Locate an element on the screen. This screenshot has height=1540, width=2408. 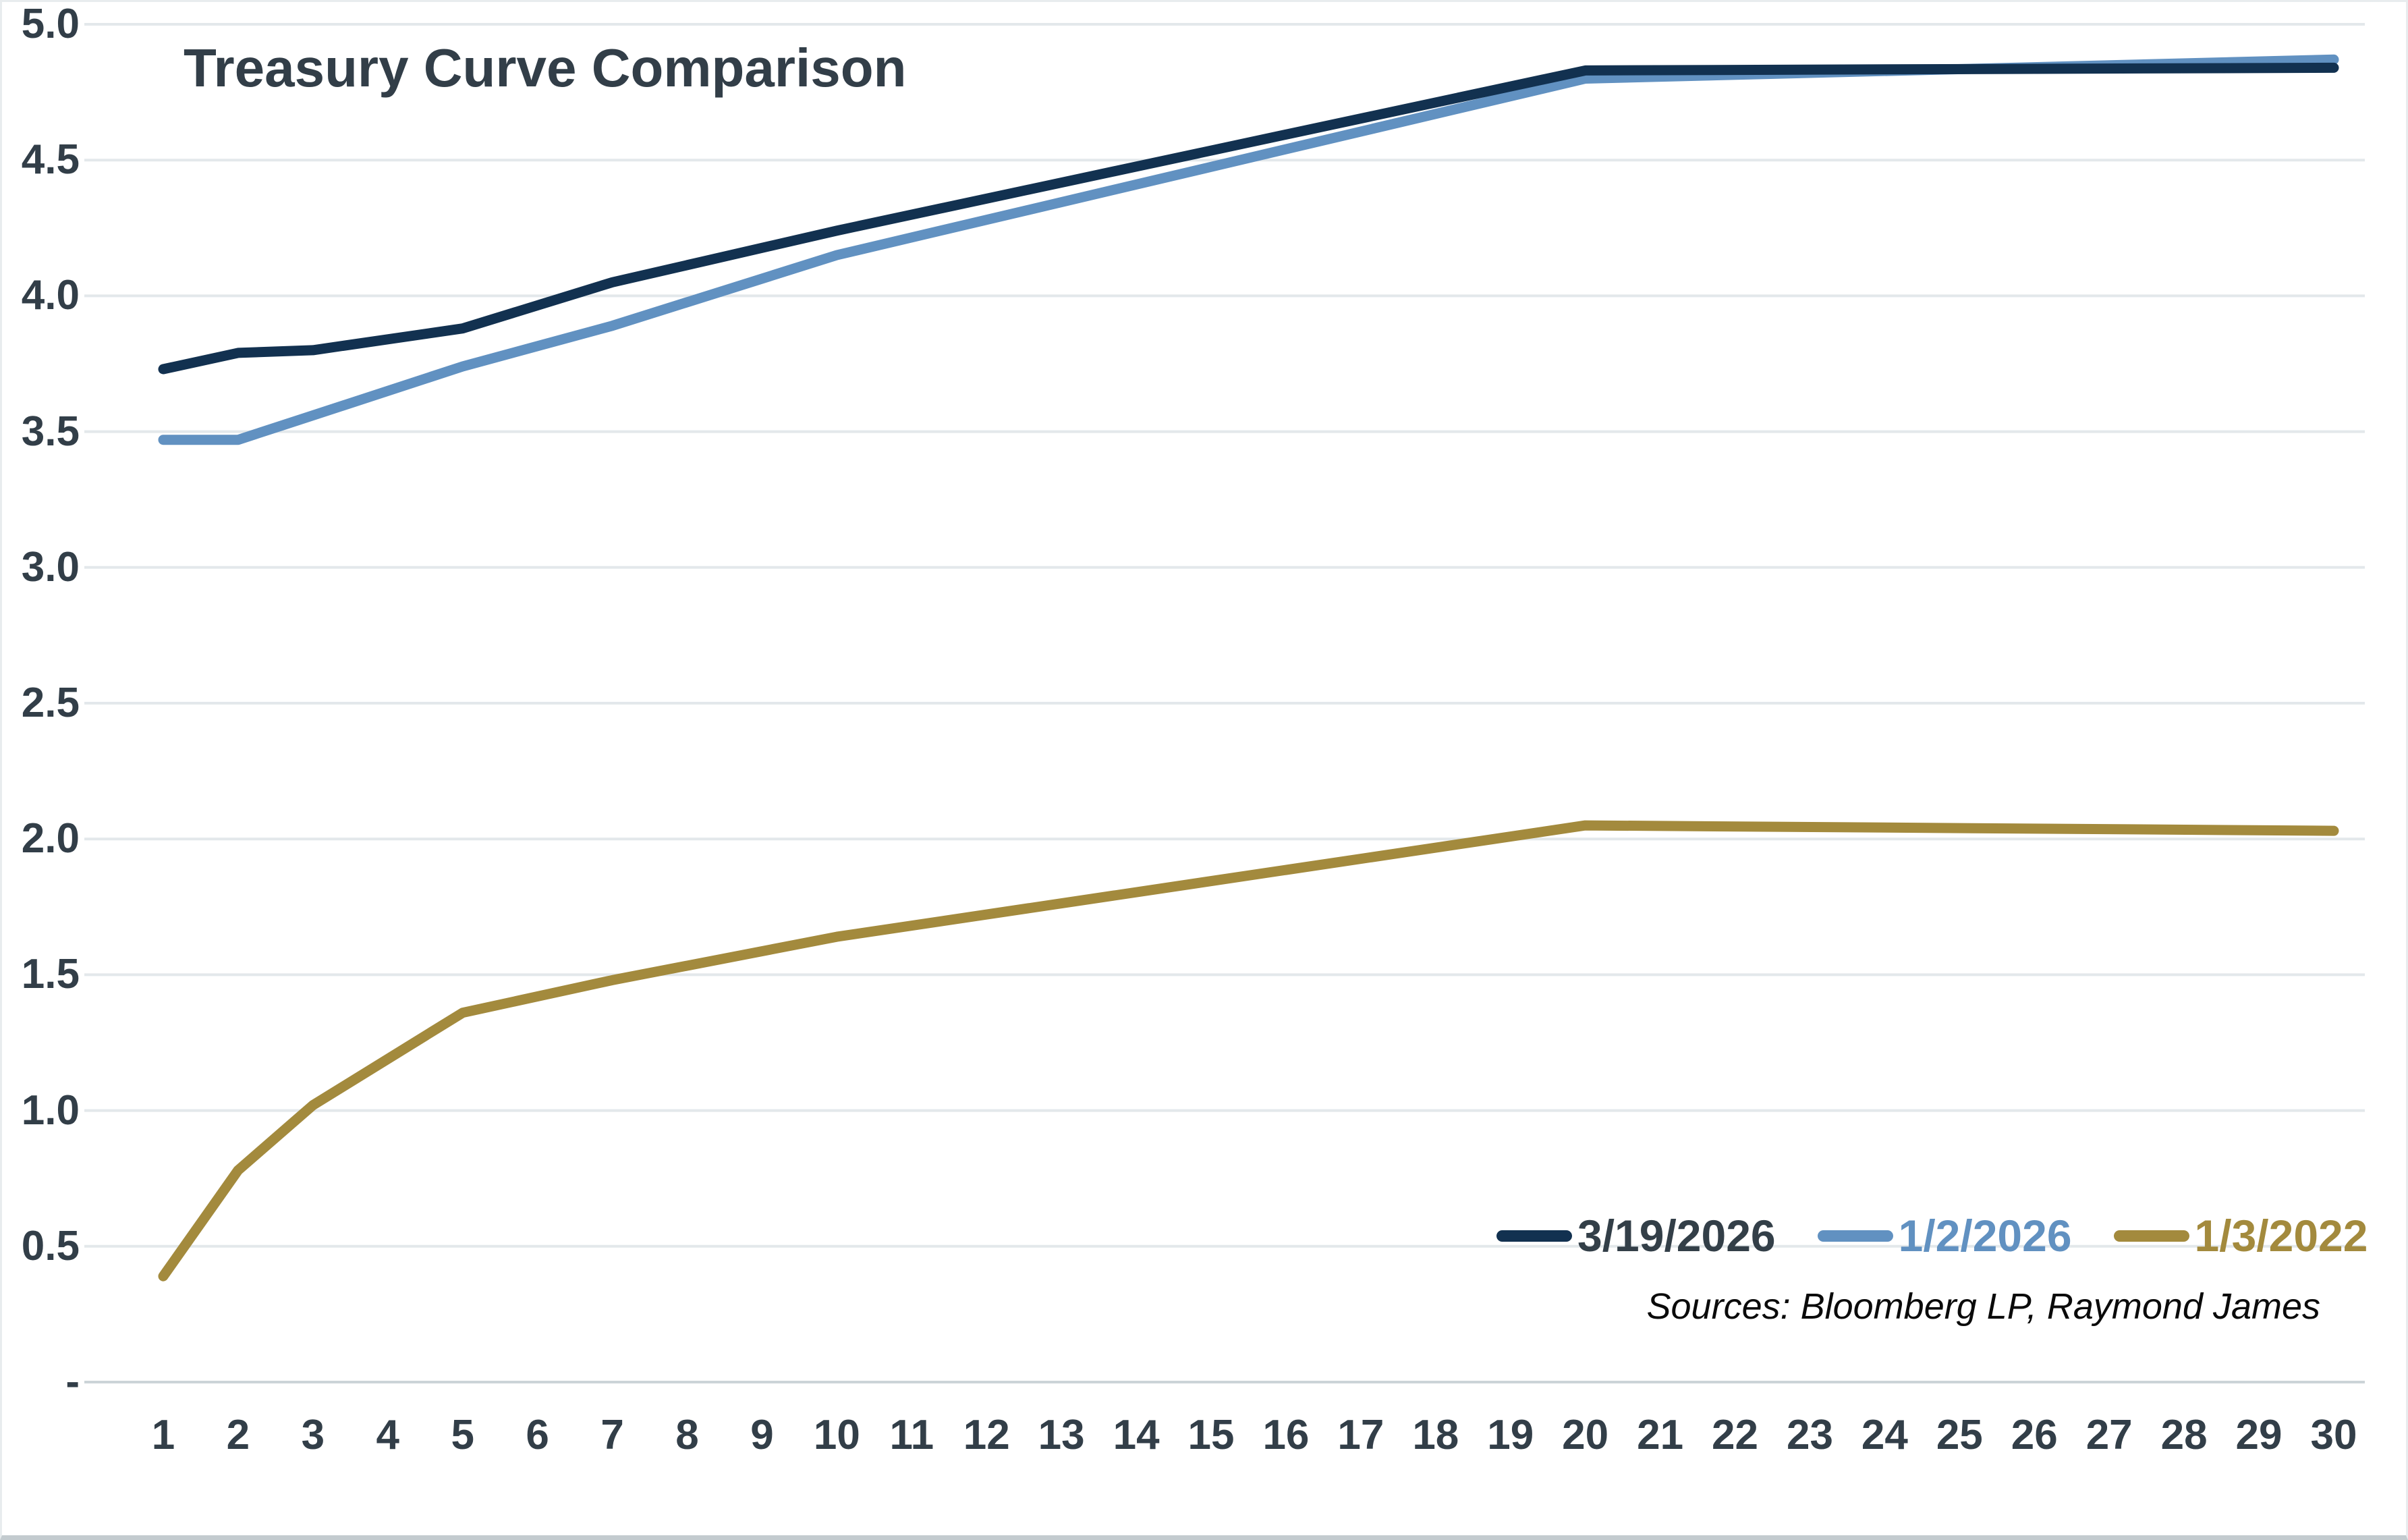
legend-swatch-1/2/2026 is located at coordinates (1855, 1236).